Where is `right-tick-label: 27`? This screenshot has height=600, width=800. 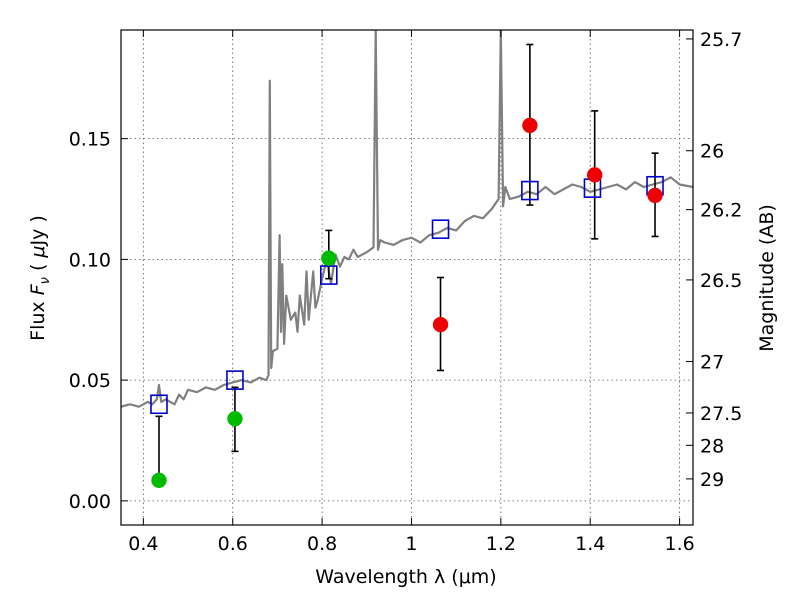
right-tick-label: 27 is located at coordinates (712, 363).